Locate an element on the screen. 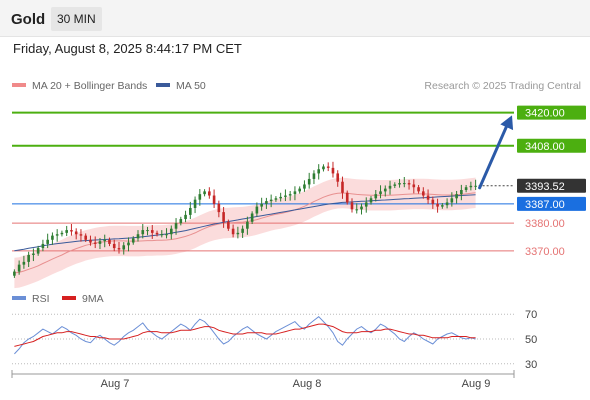  rsi-ma-swatch is located at coordinates (69, 298).